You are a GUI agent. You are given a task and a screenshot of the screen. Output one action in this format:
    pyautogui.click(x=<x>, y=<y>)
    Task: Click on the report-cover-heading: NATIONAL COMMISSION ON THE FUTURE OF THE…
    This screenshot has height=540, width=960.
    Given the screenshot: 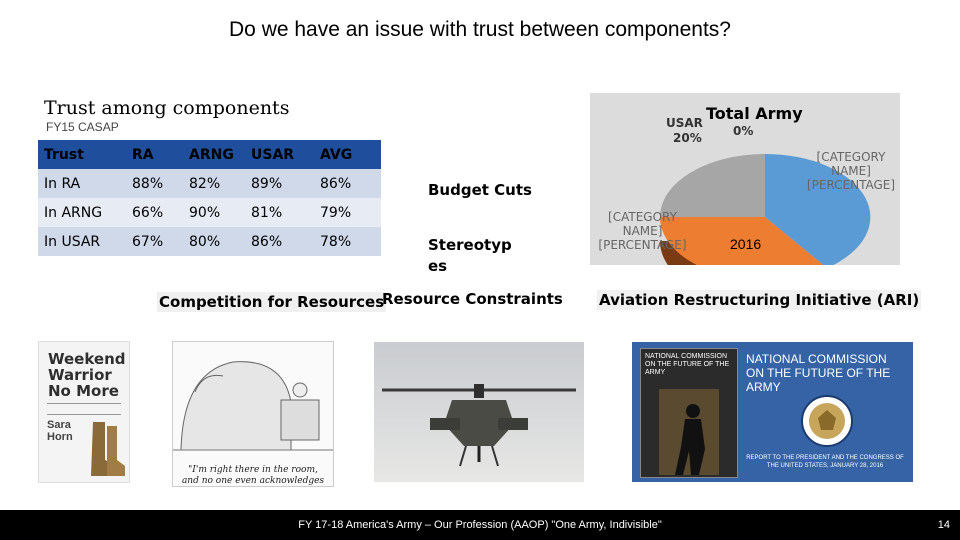 What is the action you would take?
    pyautogui.click(x=687, y=364)
    